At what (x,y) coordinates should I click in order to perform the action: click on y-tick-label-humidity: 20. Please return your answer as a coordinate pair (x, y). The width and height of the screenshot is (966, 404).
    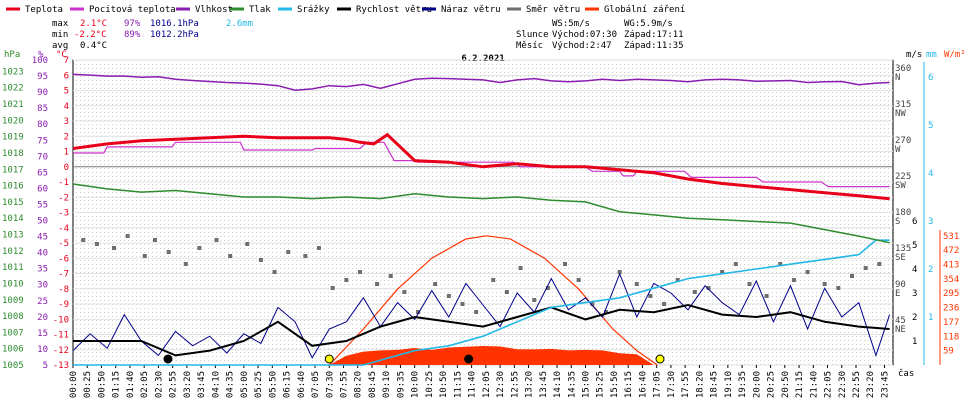
    Looking at the image, I should click on (42, 318).